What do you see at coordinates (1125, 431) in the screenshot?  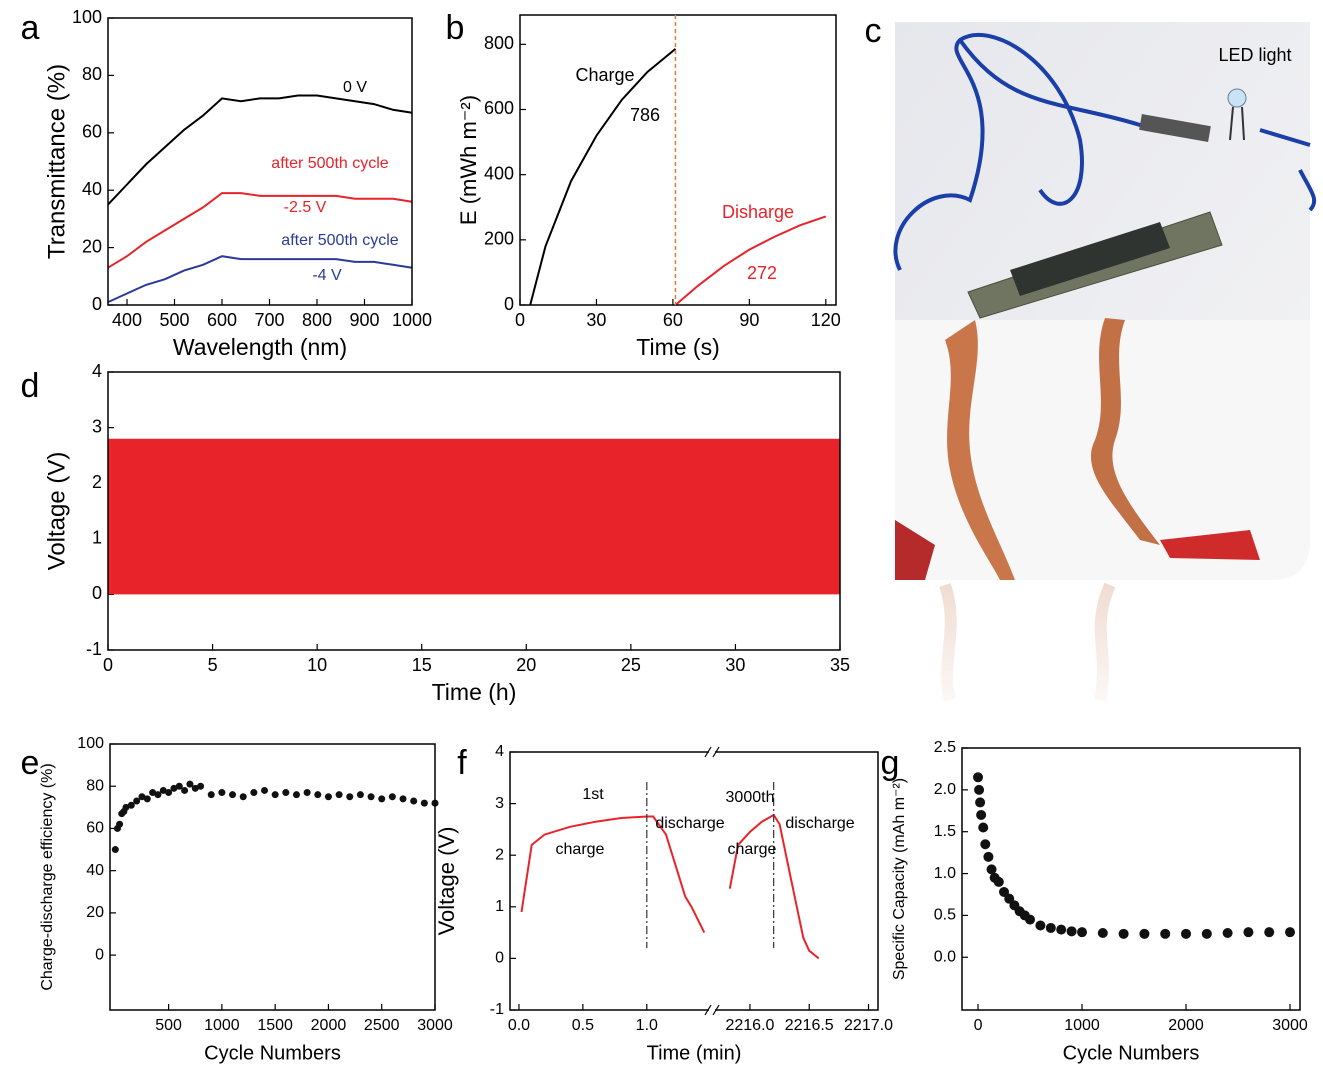 I see `copper-strip` at bounding box center [1125, 431].